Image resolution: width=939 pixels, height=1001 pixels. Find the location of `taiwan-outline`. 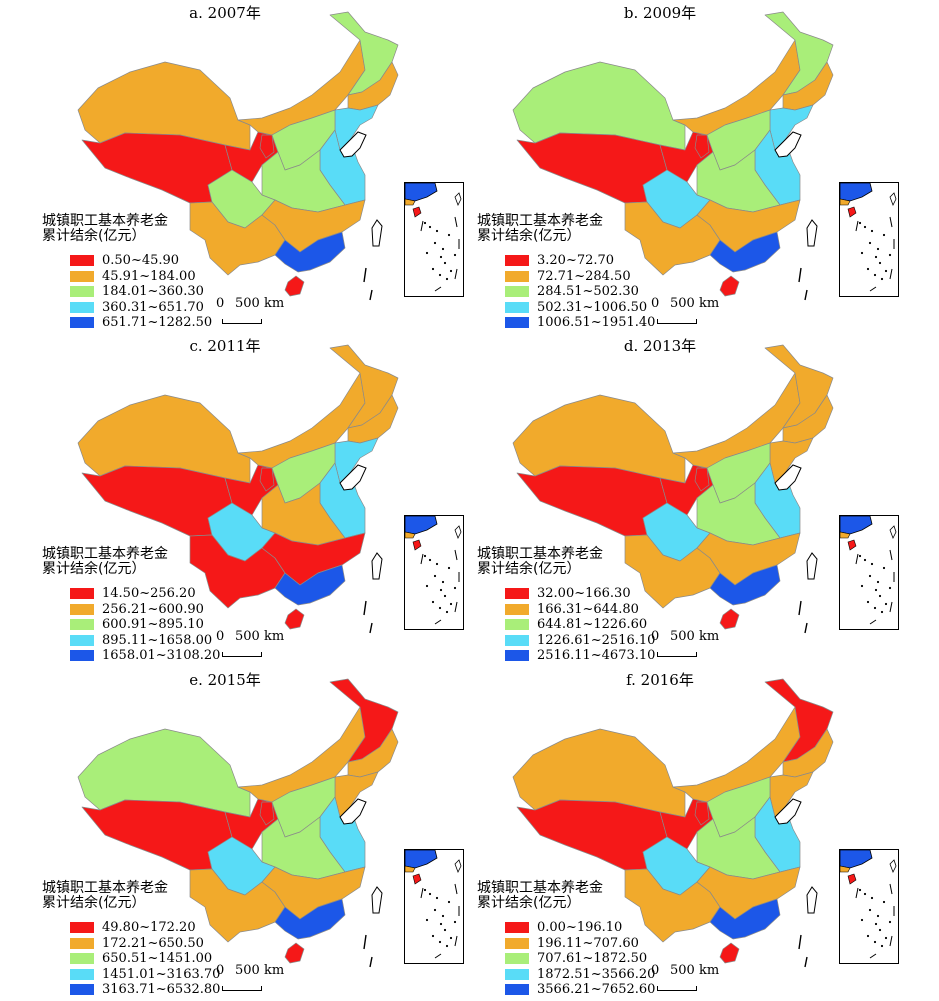

taiwan-outline is located at coordinates (377, 900).